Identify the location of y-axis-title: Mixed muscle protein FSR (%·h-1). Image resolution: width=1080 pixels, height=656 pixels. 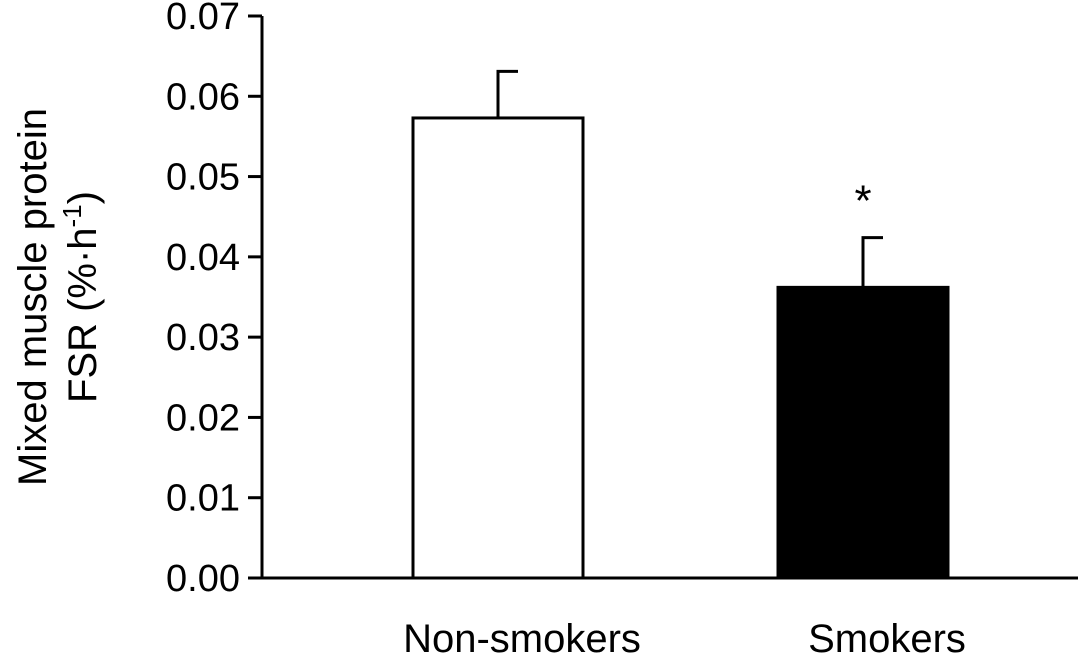
(58, 297).